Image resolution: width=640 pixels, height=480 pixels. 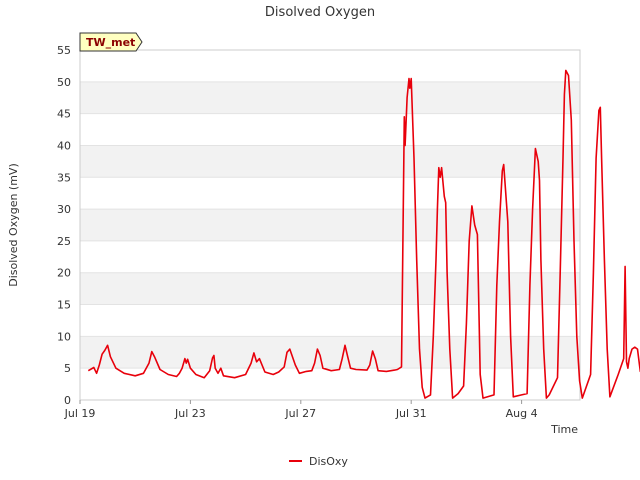 I want to click on y-tick-label: 35, so click(x=64, y=177).